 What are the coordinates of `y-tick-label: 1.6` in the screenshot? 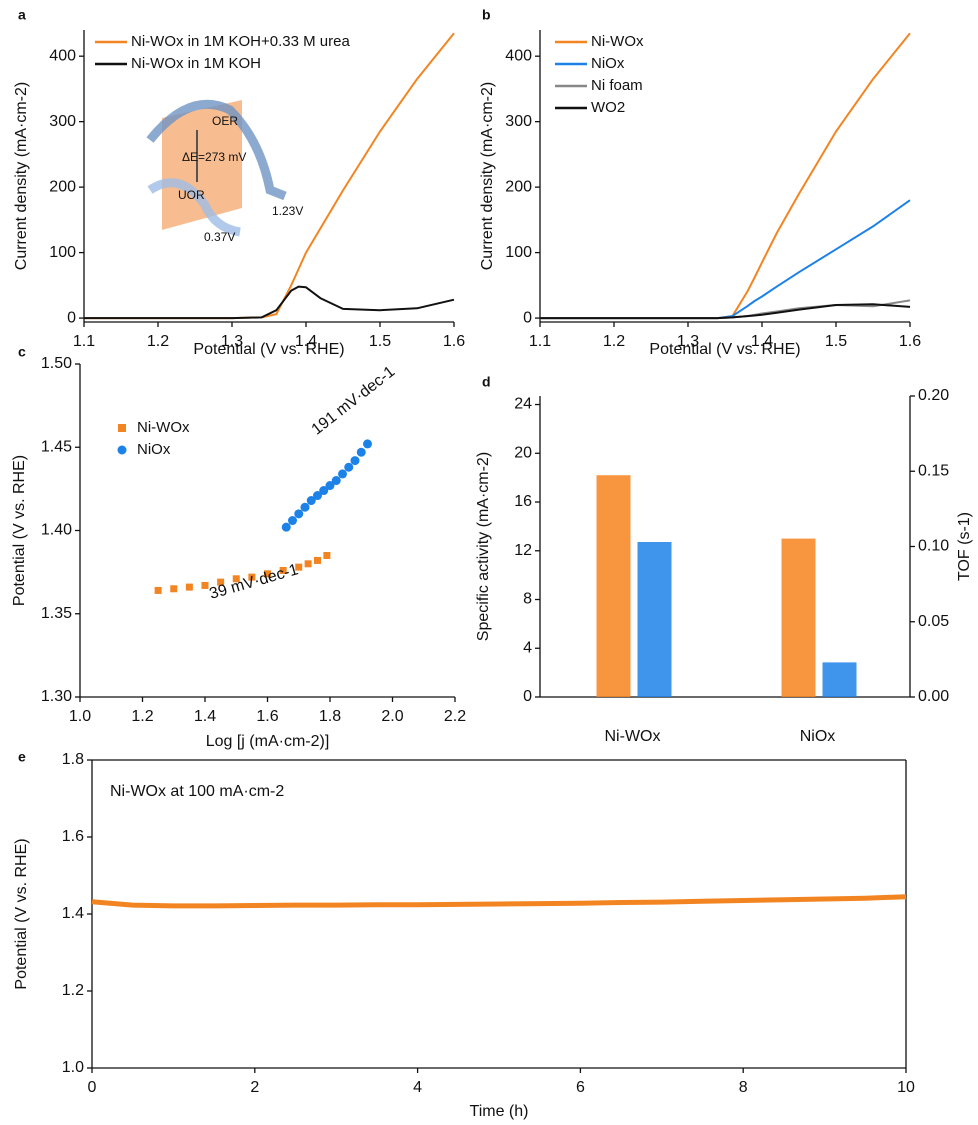 It's located at (73, 836).